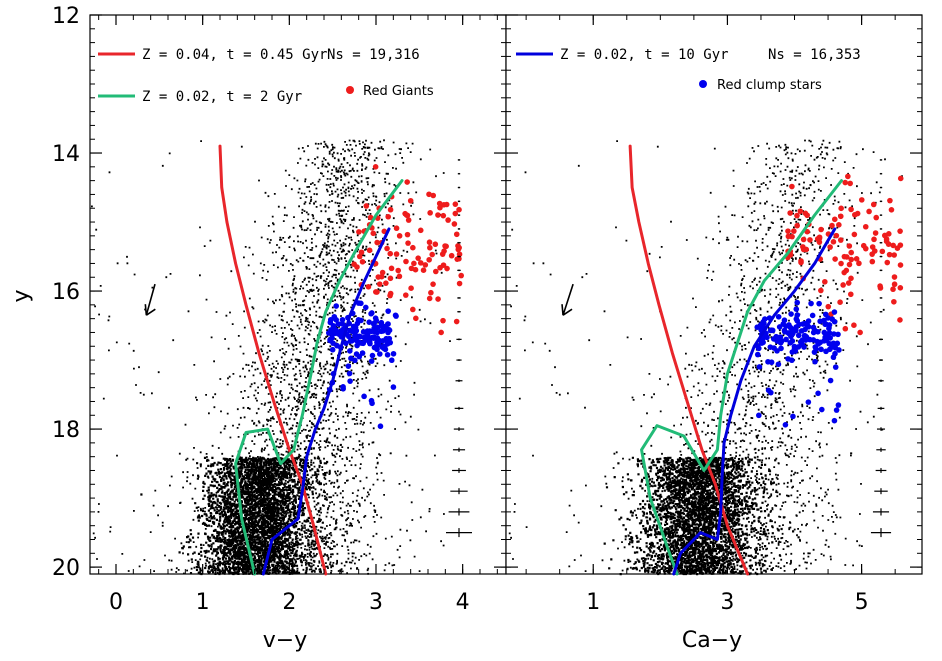 Image resolution: width=942 pixels, height=661 pixels. I want to click on x-tick-label: 5, so click(862, 602).